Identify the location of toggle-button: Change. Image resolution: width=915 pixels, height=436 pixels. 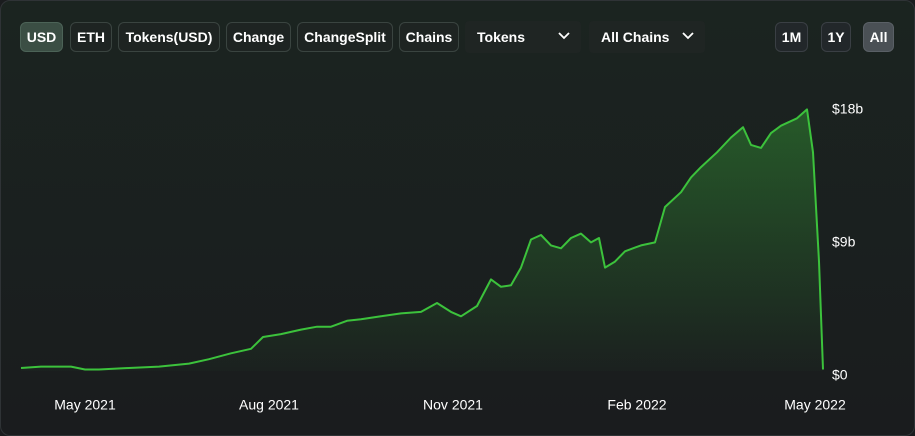
(258, 37).